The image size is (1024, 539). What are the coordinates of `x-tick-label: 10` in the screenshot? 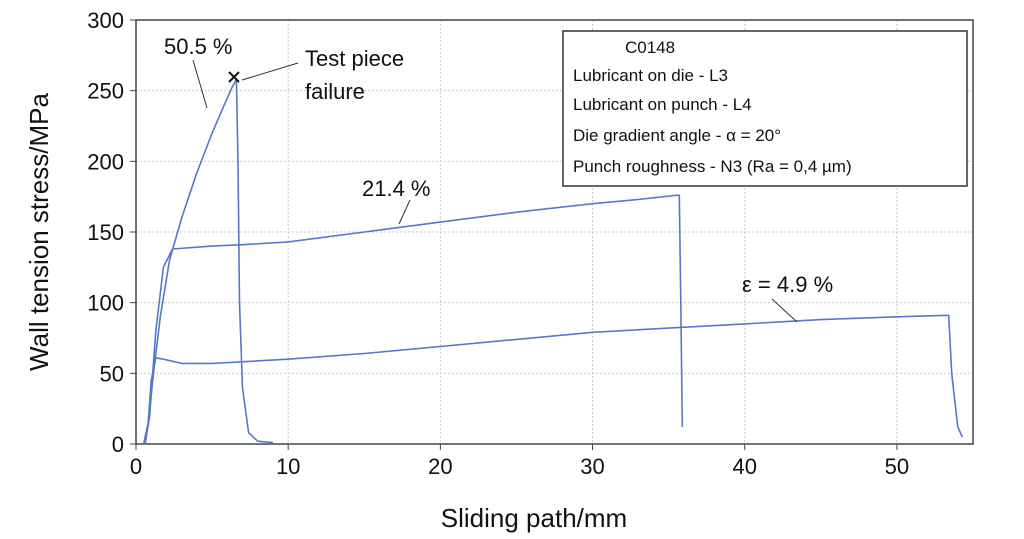 It's located at (288, 466).